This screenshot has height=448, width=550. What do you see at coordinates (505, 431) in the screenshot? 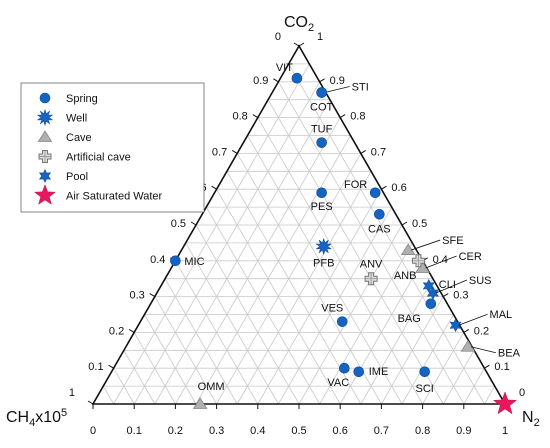
I see `tick-label-bottom: 1` at bounding box center [505, 431].